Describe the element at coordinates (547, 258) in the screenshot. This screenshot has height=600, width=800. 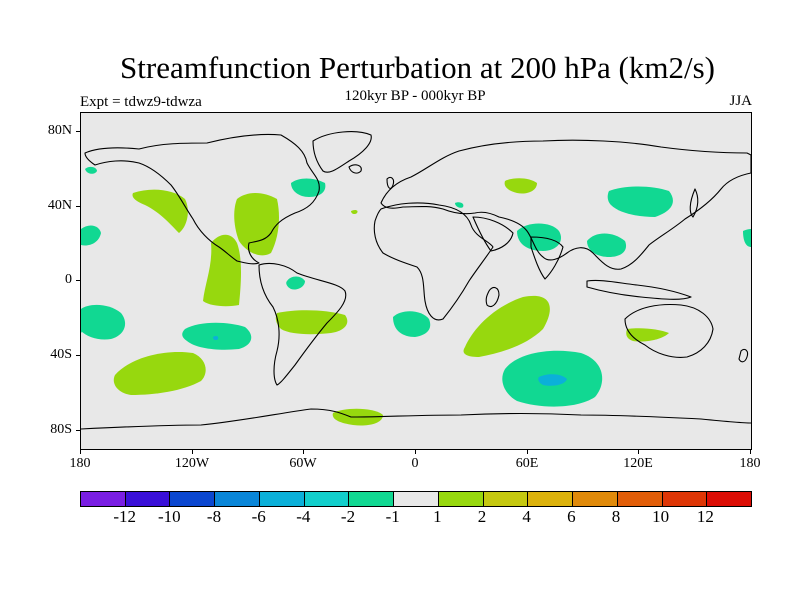
I see `india-coastline` at that location.